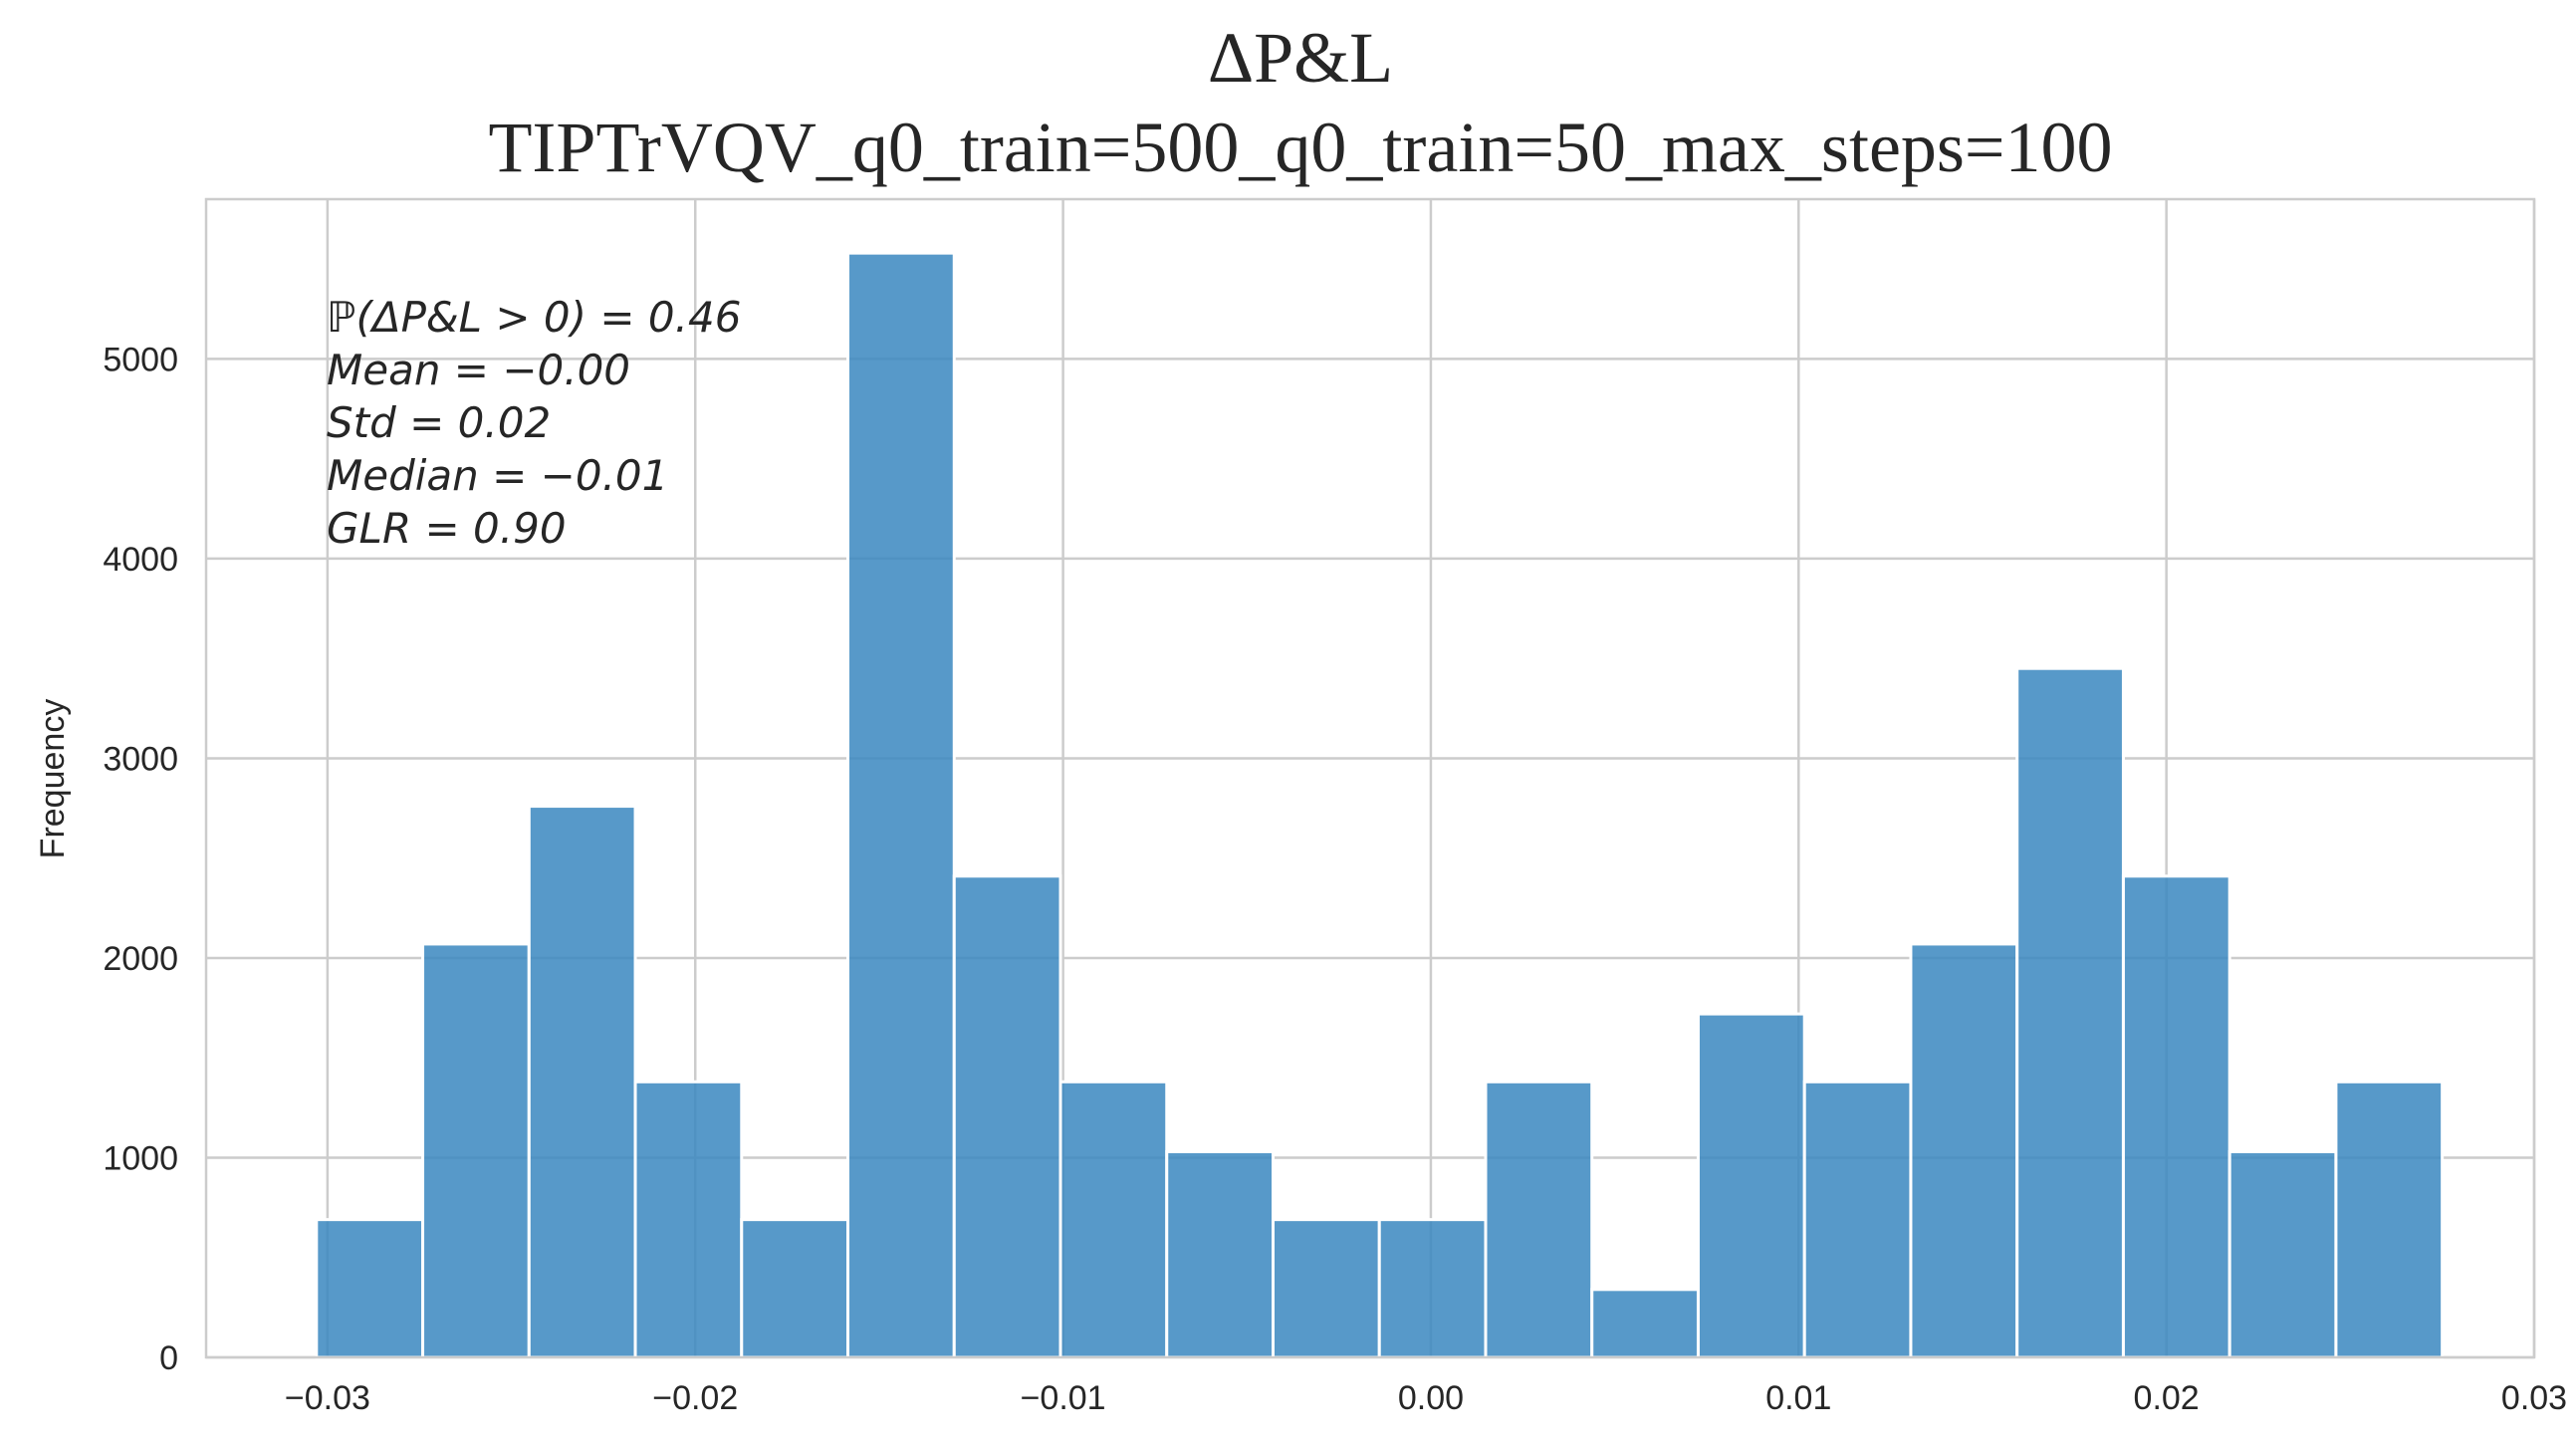 The width and height of the screenshot is (2576, 1449). What do you see at coordinates (534, 318) in the screenshot?
I see `stats-annotation-line: ℙ(ΔP&L > 0) = 0.46` at bounding box center [534, 318].